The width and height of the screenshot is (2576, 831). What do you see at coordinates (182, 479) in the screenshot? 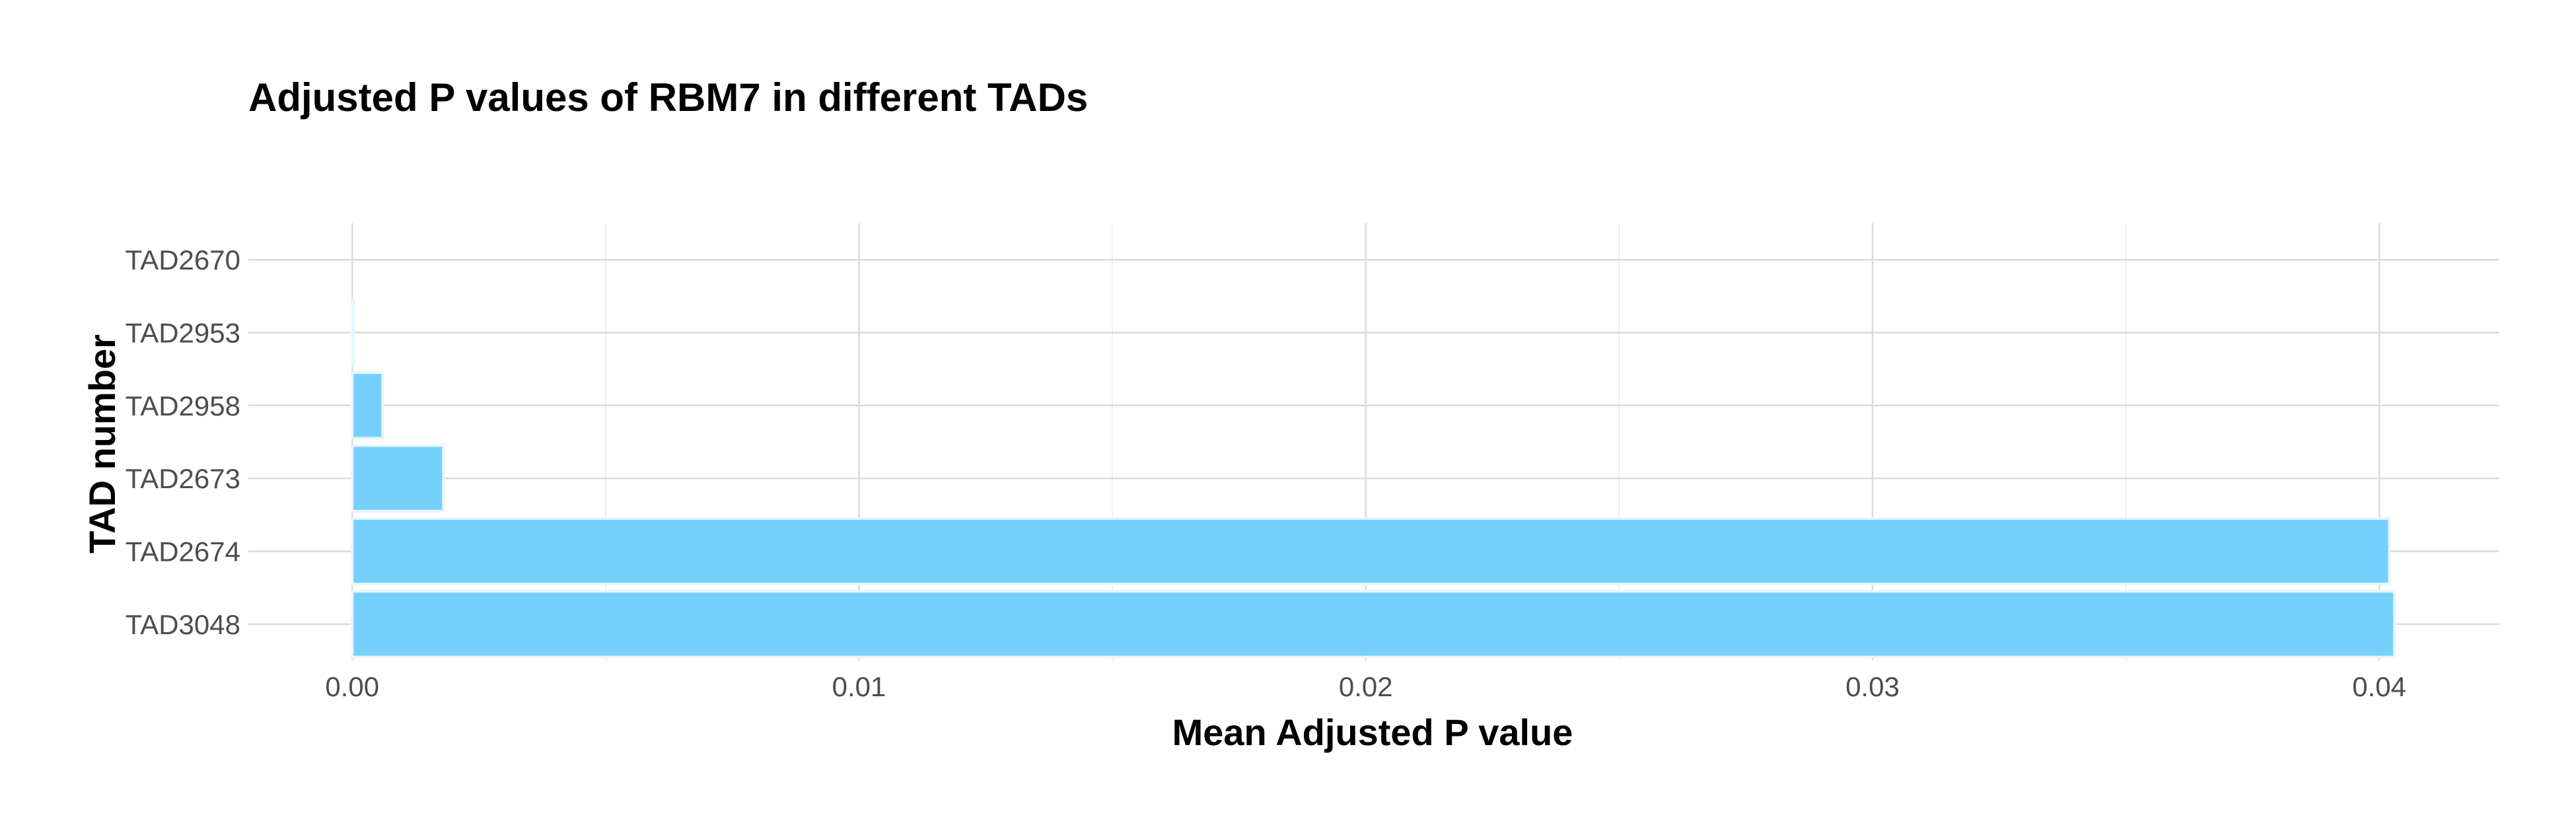
I see `y-tick-label: TAD2673` at bounding box center [182, 479].